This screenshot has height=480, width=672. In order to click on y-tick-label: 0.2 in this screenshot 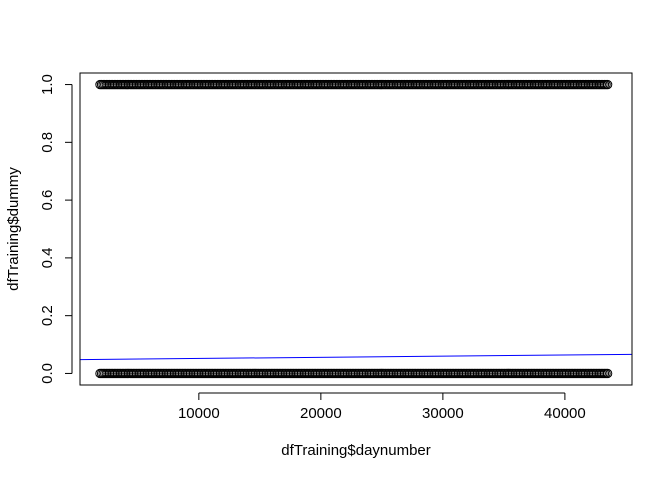, I will do `click(47, 315)`.